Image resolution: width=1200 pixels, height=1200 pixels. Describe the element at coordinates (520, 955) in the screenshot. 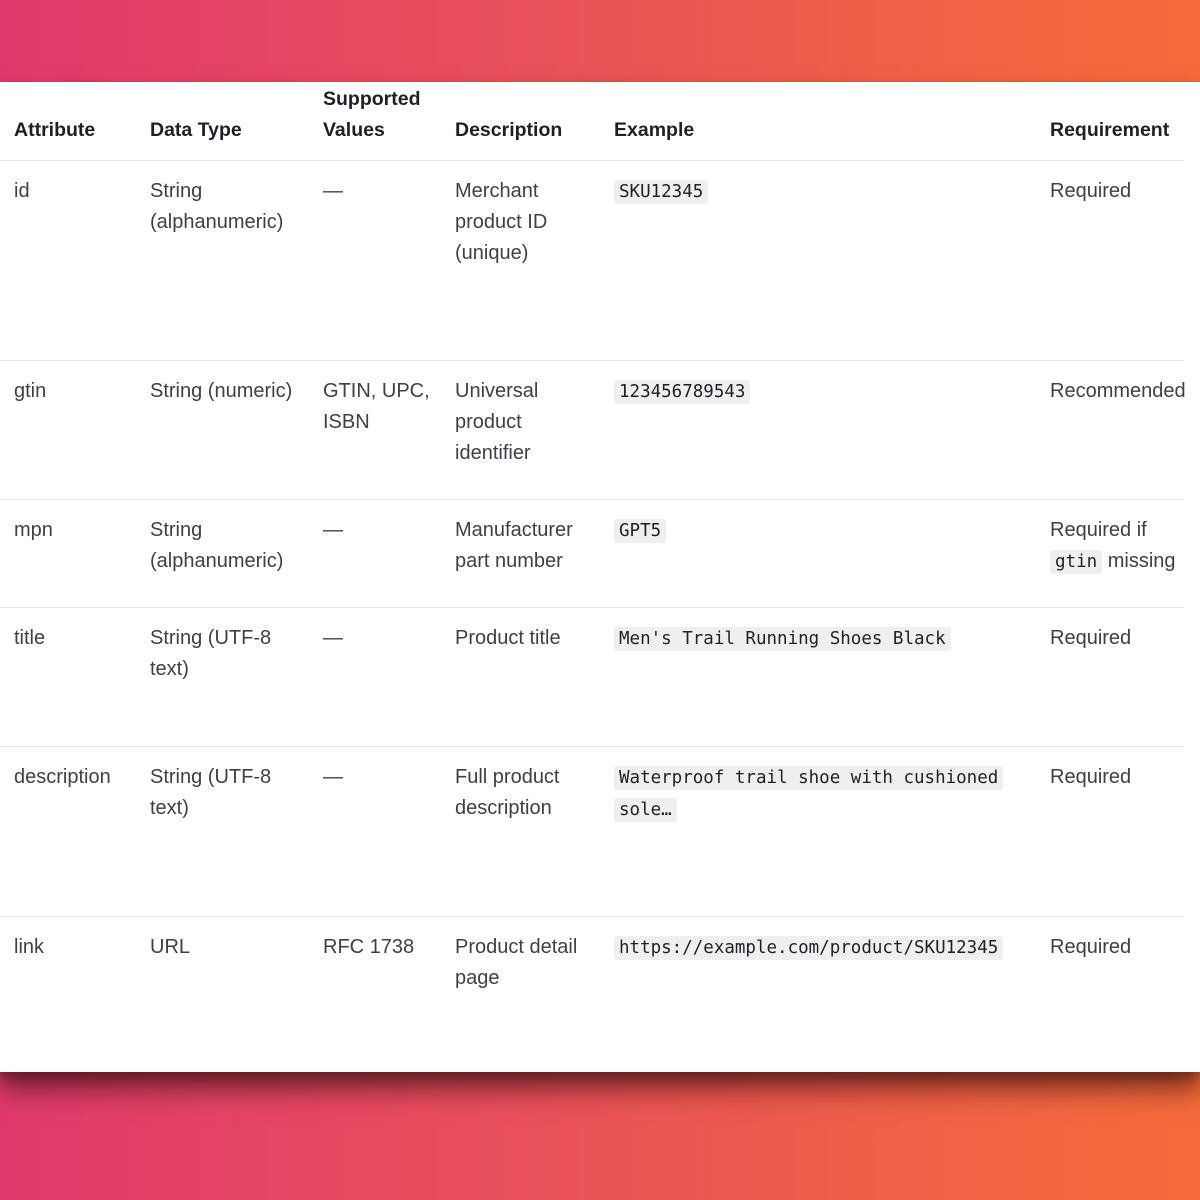

I see `cell-description: Product detail page` at that location.